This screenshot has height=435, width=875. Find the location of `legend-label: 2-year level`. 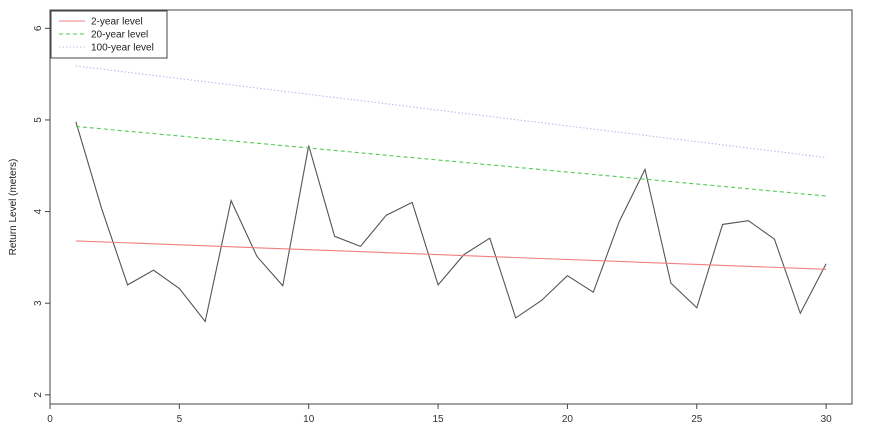

legend-label: 2-year level is located at coordinates (117, 22).